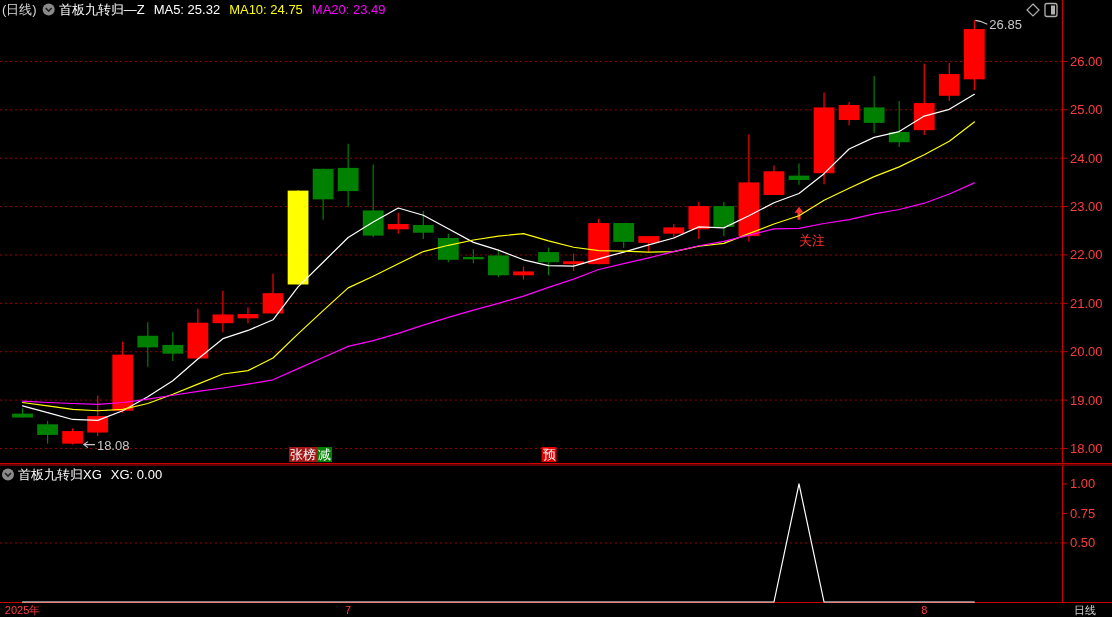  What do you see at coordinates (60, 474) in the screenshot?
I see `chart-title: 首板九转归XG` at bounding box center [60, 474].